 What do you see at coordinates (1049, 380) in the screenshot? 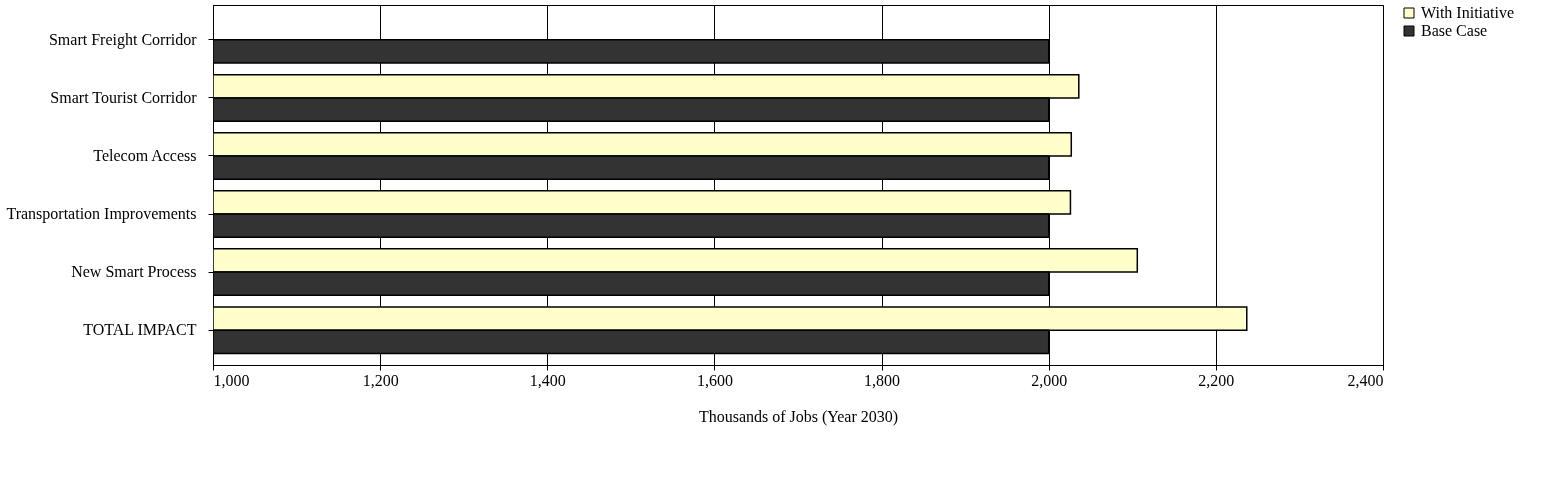
I see `x-tick-label: 2,000` at bounding box center [1049, 380].